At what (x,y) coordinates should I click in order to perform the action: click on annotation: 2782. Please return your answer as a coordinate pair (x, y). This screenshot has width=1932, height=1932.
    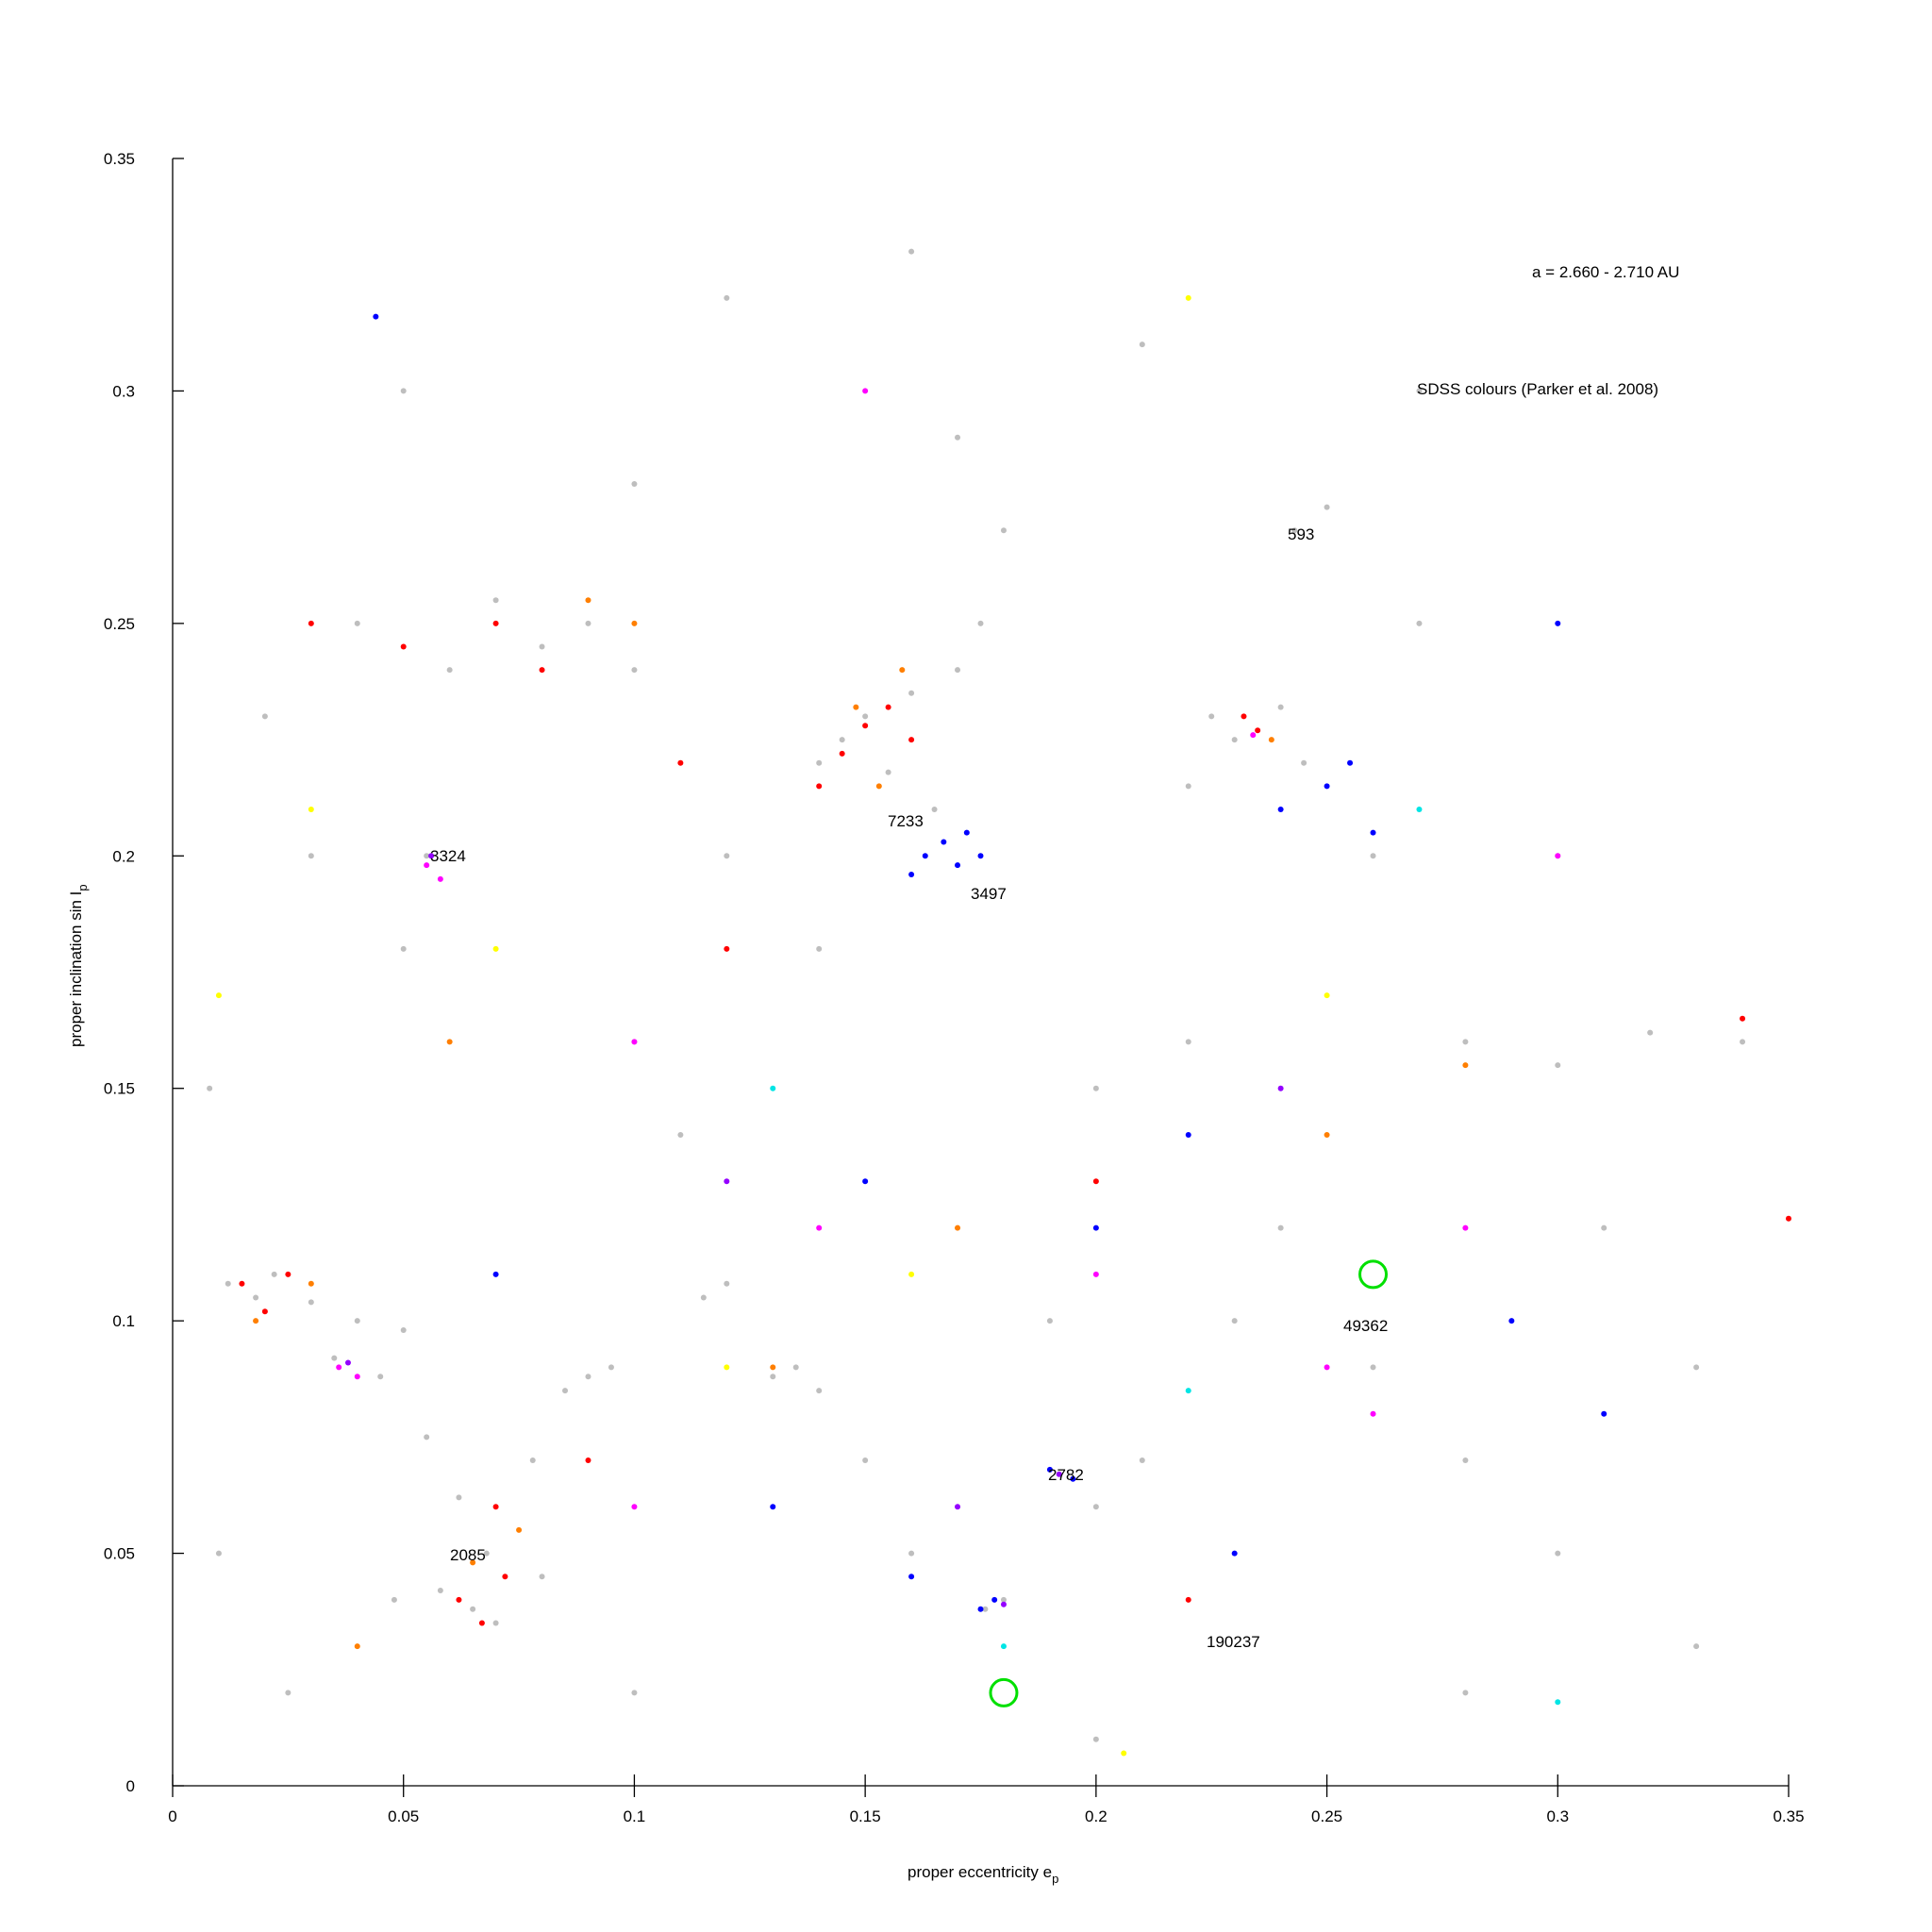
    Looking at the image, I should click on (1066, 1475).